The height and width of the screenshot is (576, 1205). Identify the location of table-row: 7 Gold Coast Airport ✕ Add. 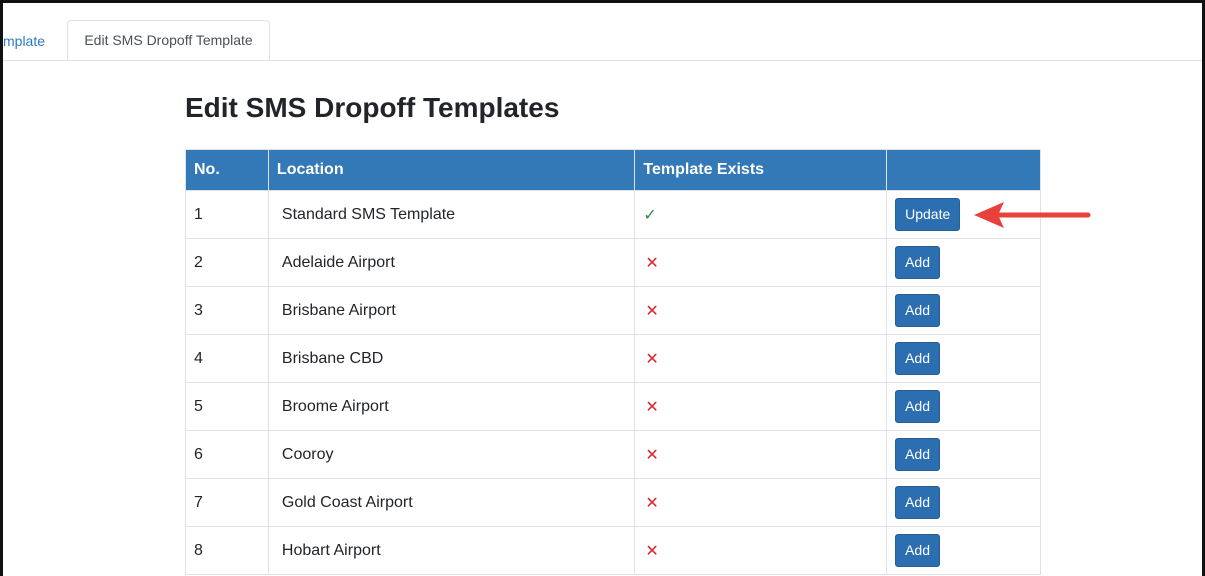
(613, 502).